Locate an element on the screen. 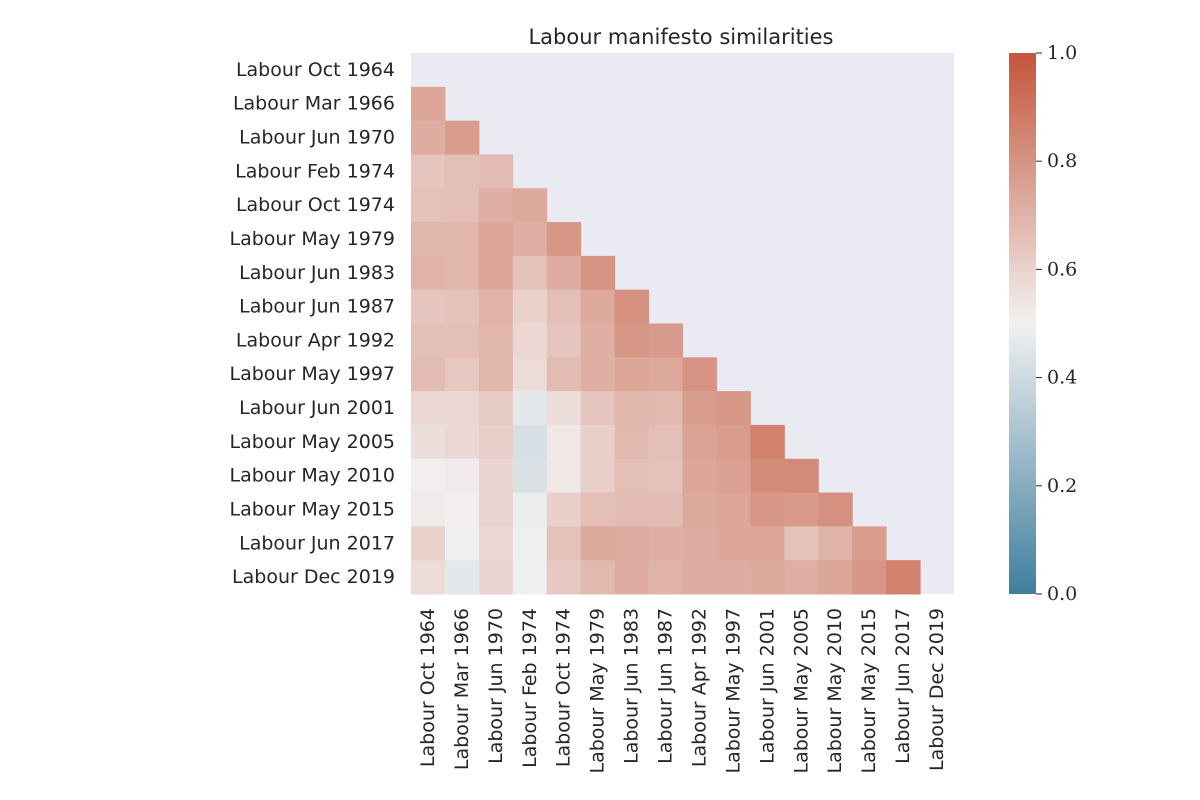 The width and height of the screenshot is (1200, 800). colorbar-tick-label: 0.2 is located at coordinates (1062, 486).